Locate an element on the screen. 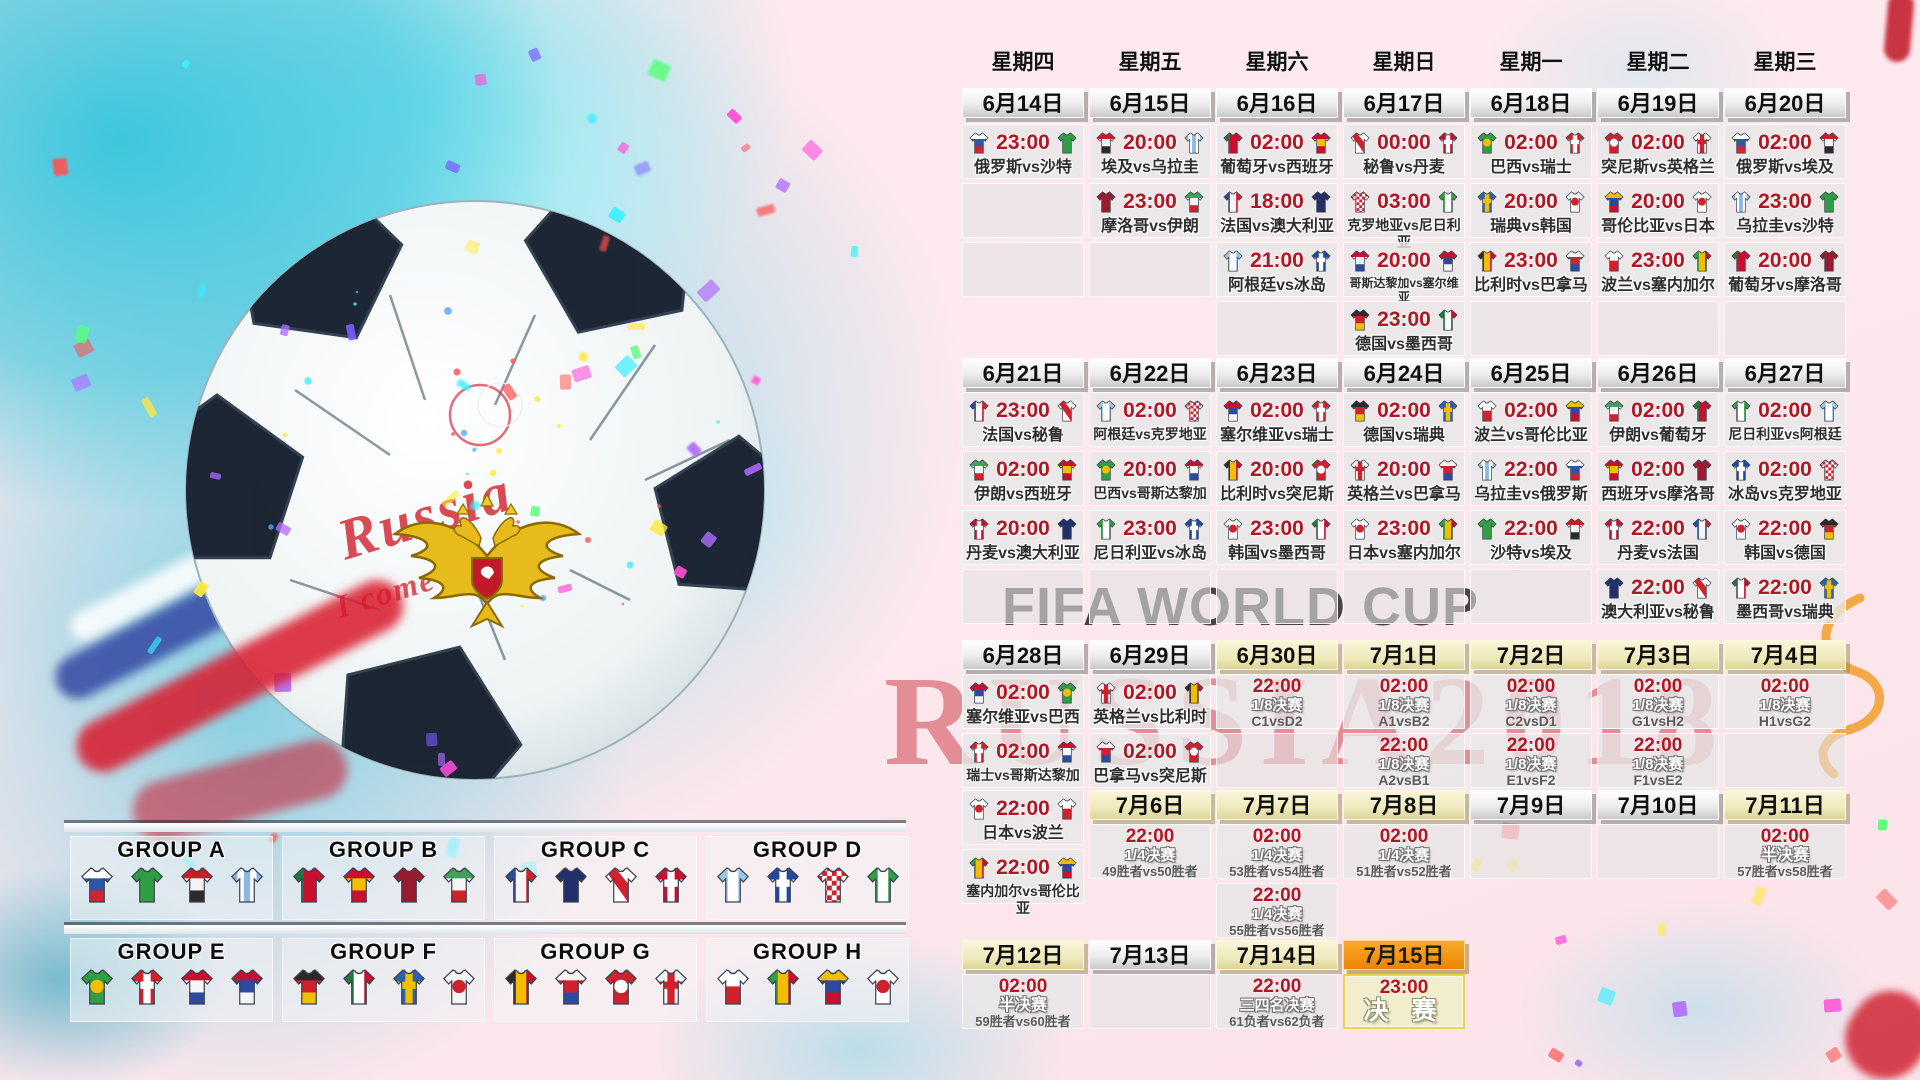 The height and width of the screenshot is (1080, 1920). group-name: GROUP A is located at coordinates (171, 849).